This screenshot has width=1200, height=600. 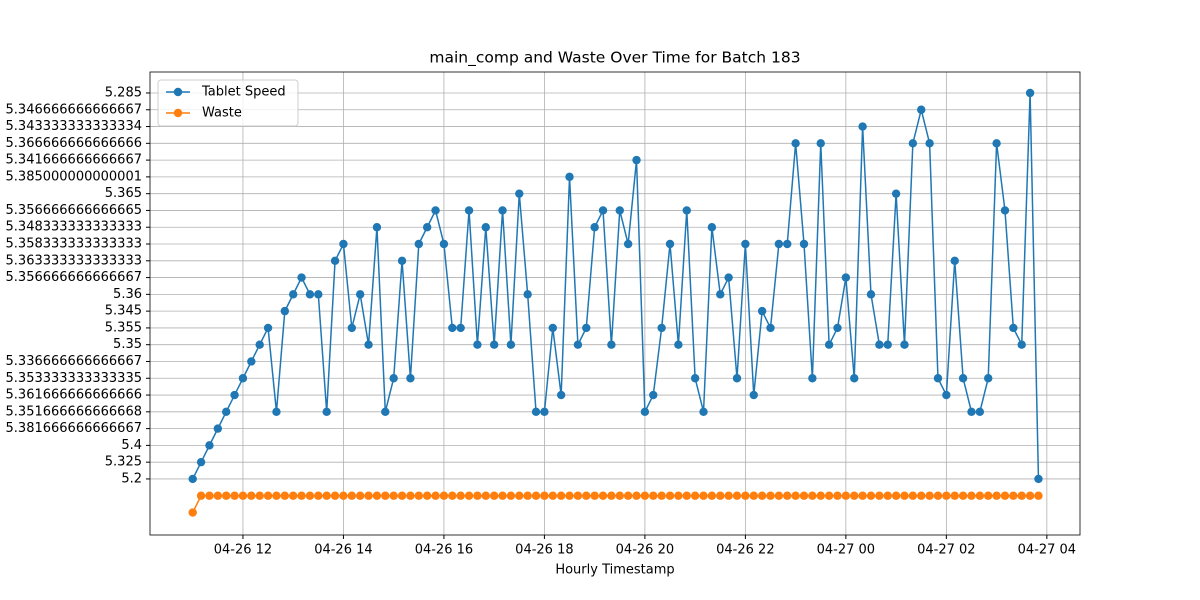 I want to click on x-tick-label: 04-26 14, so click(x=343, y=550).